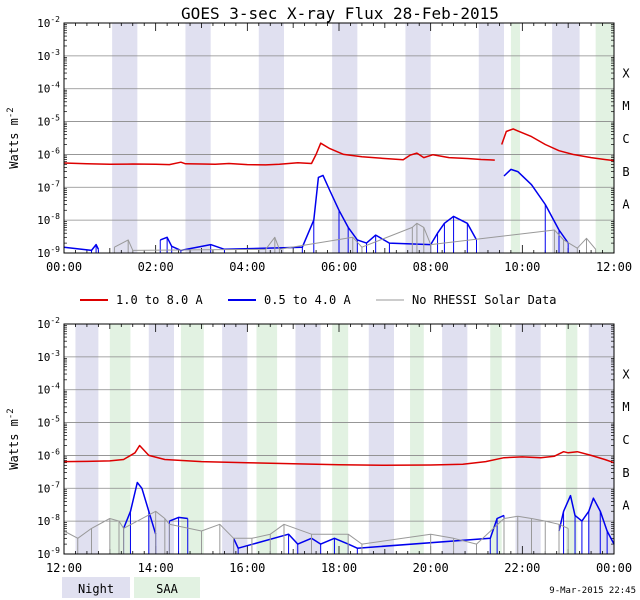 The image size is (640, 600). I want to click on x-tick-label: 22:00, so click(522, 568).